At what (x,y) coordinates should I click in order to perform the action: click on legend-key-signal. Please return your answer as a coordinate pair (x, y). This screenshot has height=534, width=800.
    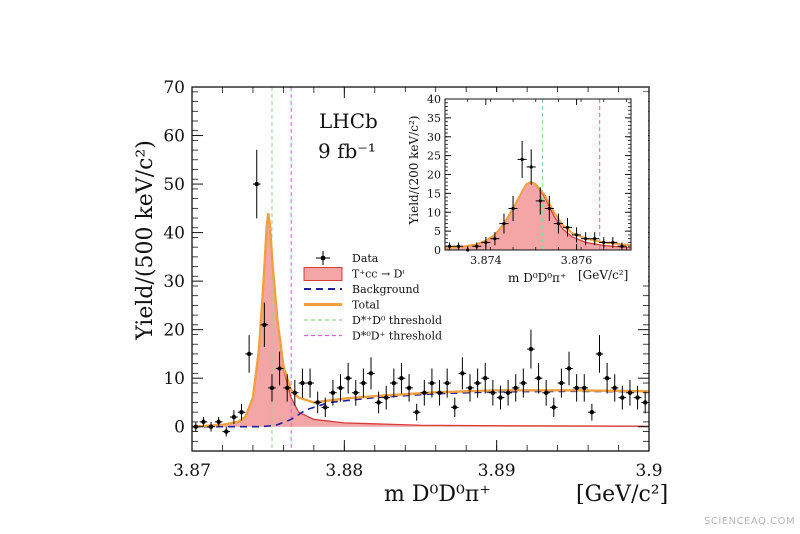
    Looking at the image, I should click on (323, 274).